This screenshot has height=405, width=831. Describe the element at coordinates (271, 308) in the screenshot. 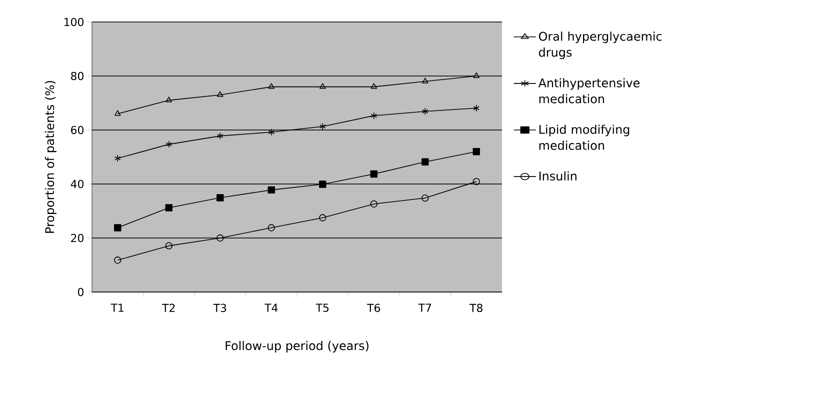

I see `x-tick-label: T4` at that location.